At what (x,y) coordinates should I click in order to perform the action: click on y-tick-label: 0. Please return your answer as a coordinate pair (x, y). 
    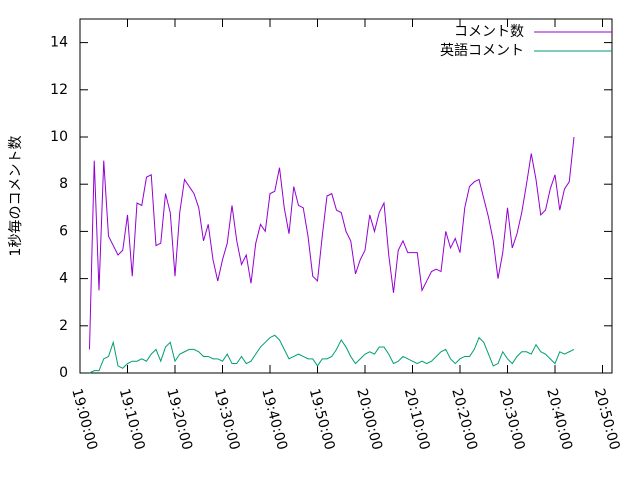
    Looking at the image, I should click on (63, 373).